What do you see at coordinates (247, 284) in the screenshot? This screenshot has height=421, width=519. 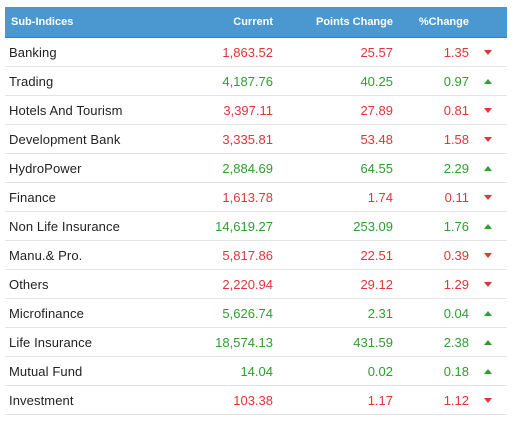 I see `row-current: 2,220.94` at bounding box center [247, 284].